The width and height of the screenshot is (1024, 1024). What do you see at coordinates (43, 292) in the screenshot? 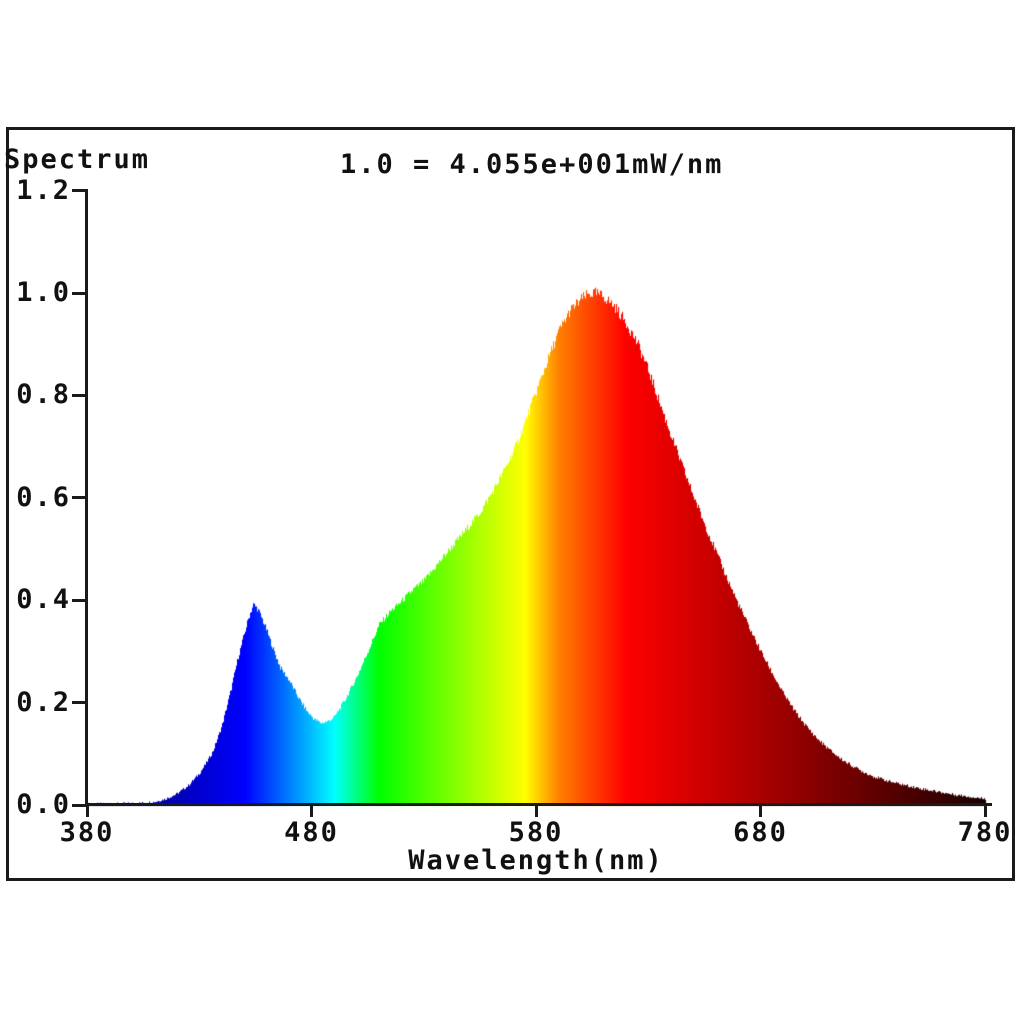
I see `y-tick-label: 1.0` at bounding box center [43, 292].